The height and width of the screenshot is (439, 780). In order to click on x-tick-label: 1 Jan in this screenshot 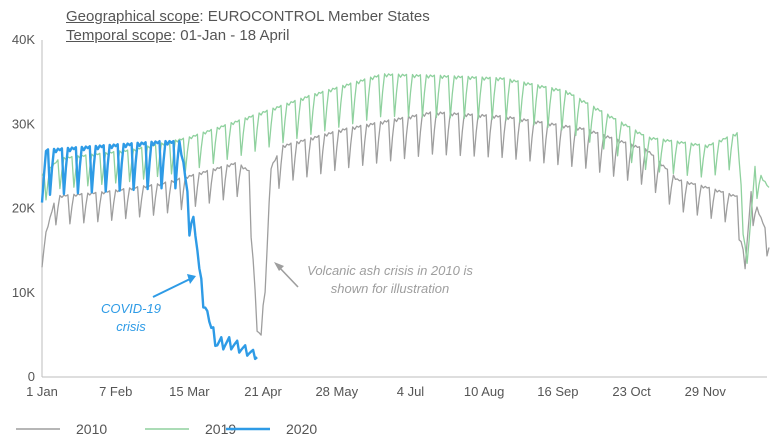, I will do `click(42, 391)`.